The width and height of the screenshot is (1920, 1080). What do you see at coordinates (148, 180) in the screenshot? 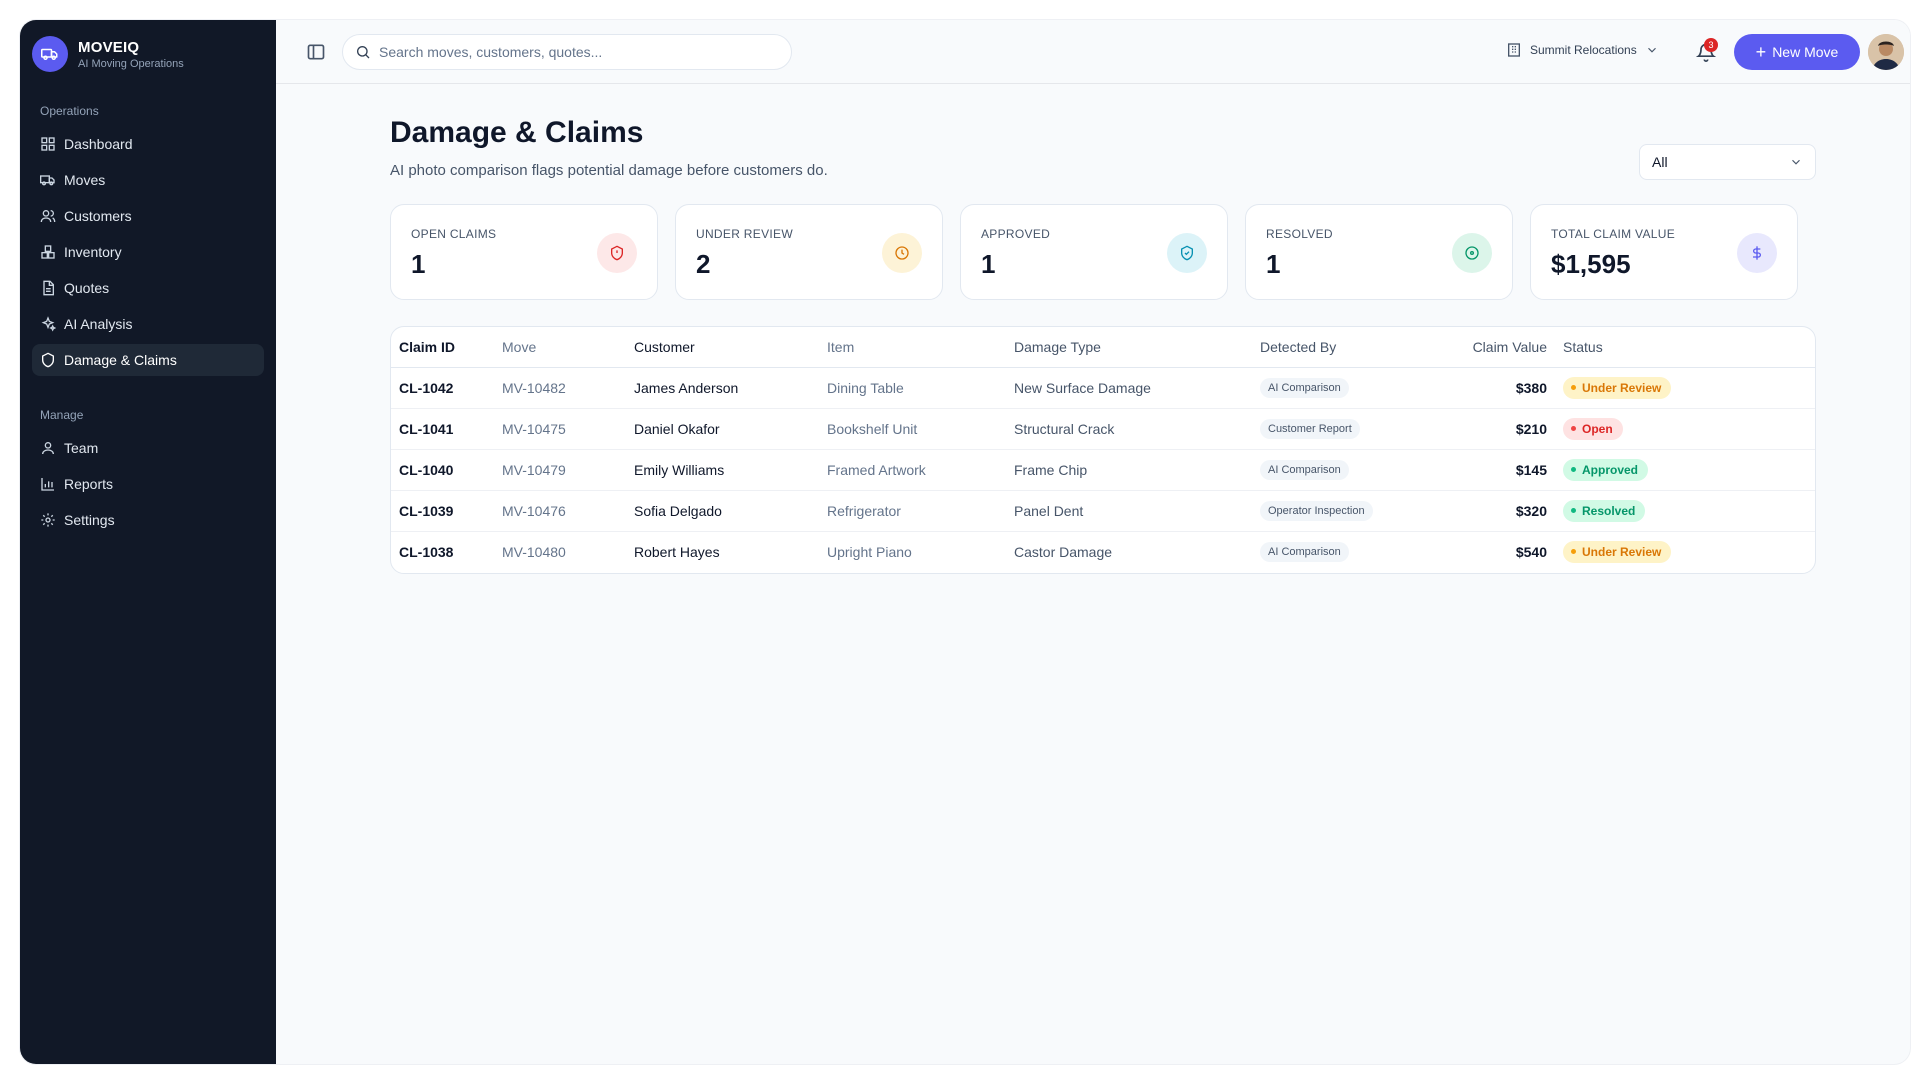
I see `sidebar-item-moves: Moves` at bounding box center [148, 180].